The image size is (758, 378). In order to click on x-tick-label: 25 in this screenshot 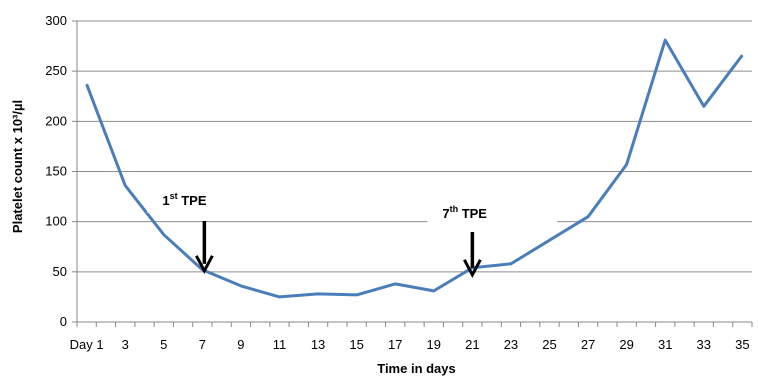, I will do `click(549, 344)`.